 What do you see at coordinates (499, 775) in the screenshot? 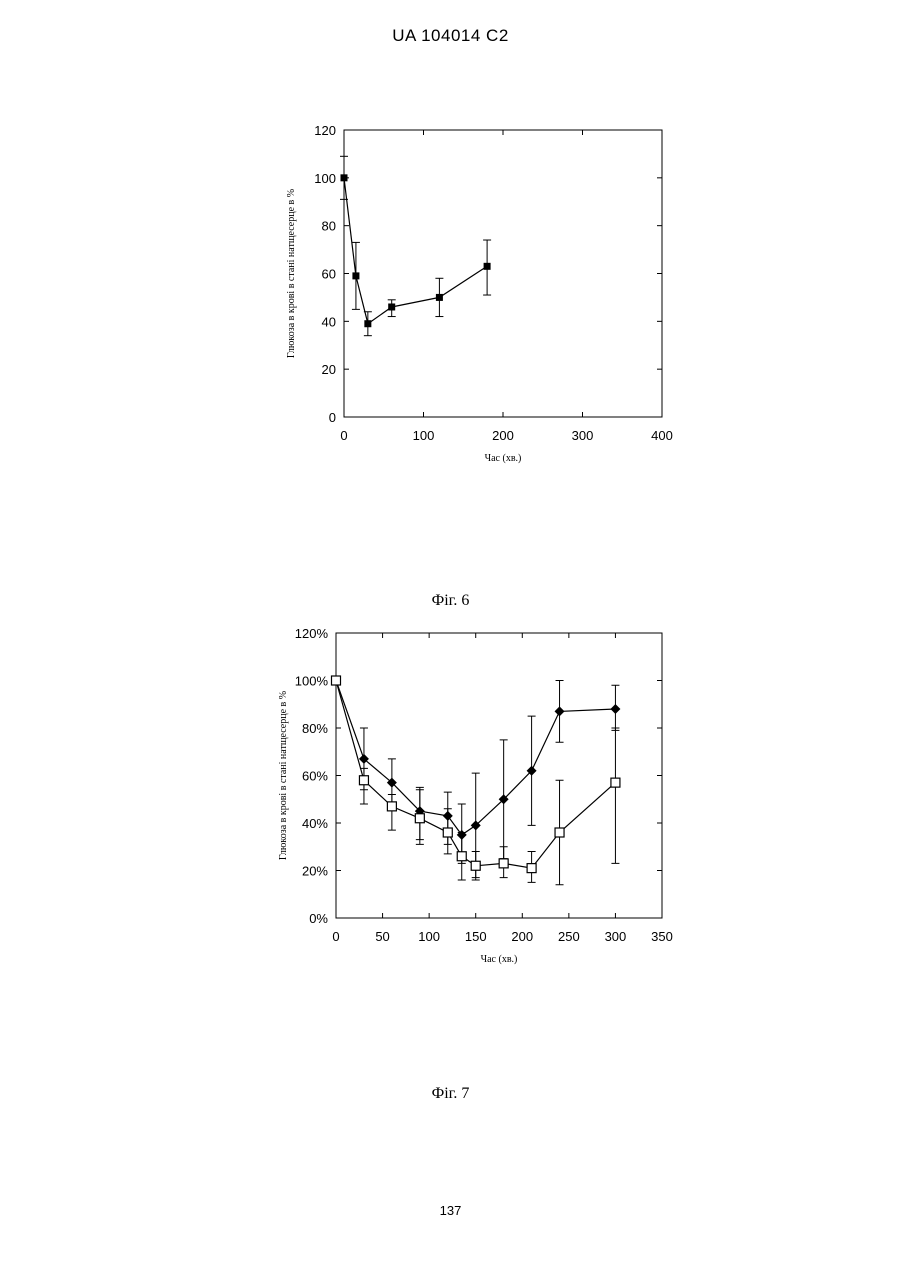
I see `plot-frame` at bounding box center [499, 775].